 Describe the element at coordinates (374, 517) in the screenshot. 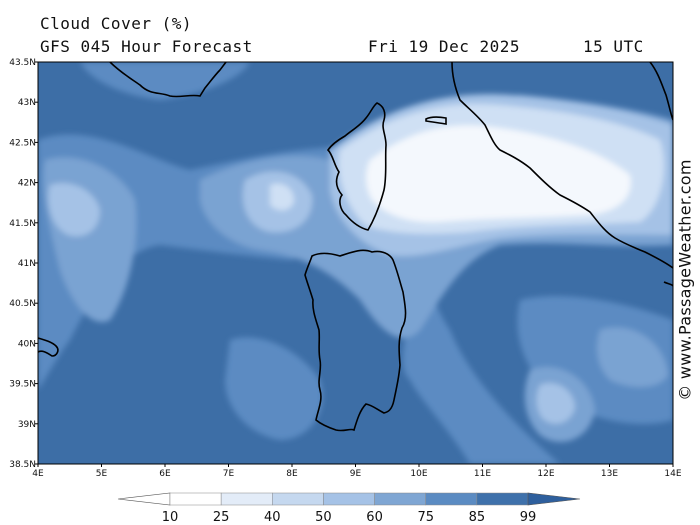

I see `legend-value-label: 60` at that location.